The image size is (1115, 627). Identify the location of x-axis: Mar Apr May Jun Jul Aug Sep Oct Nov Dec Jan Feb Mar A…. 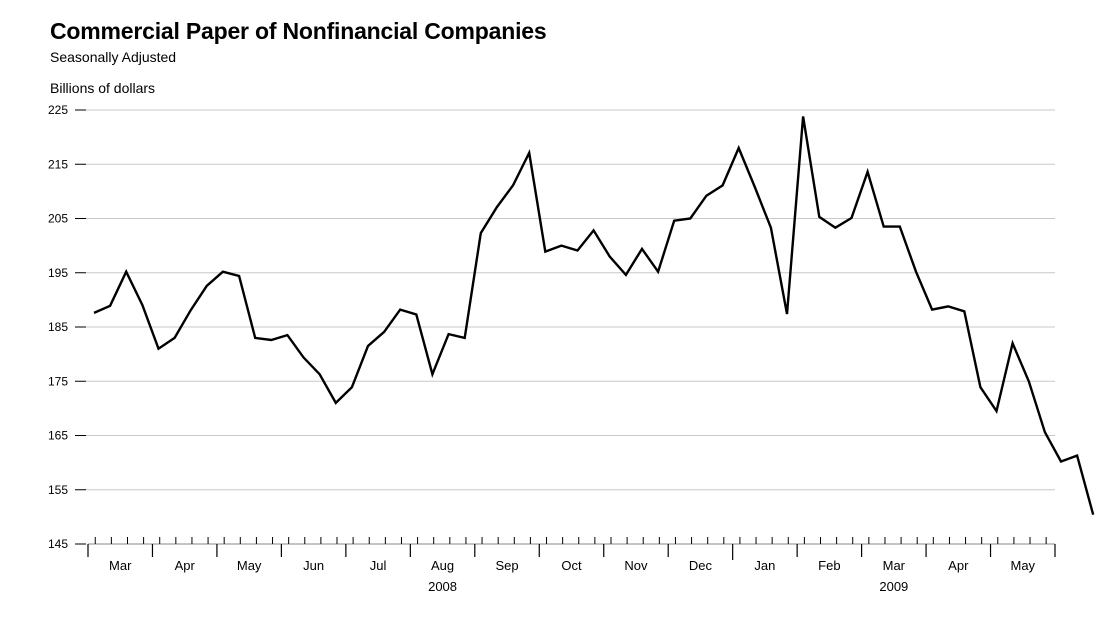
(571, 565).